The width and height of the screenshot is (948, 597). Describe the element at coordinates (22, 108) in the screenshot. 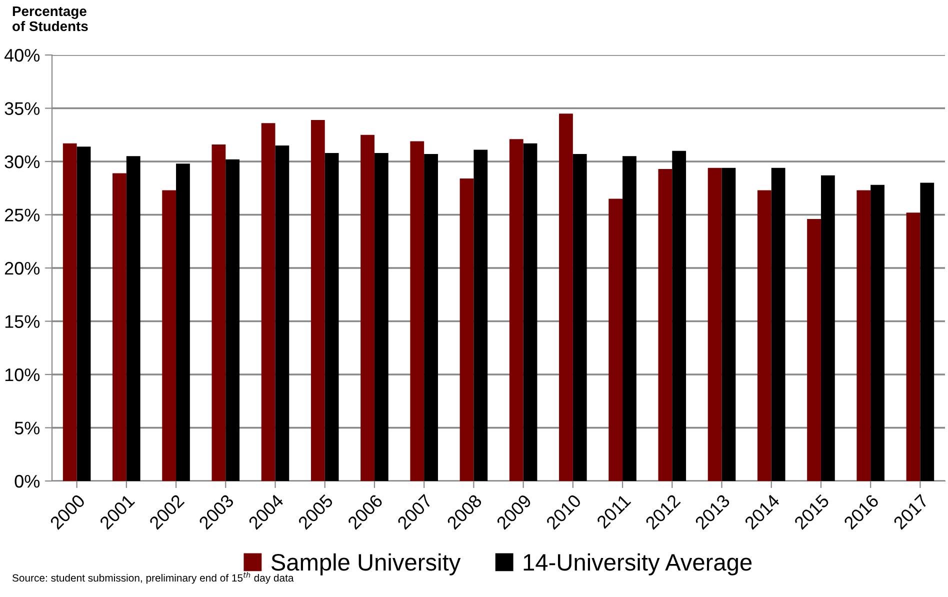

I see `y-tick-label: 35%` at that location.